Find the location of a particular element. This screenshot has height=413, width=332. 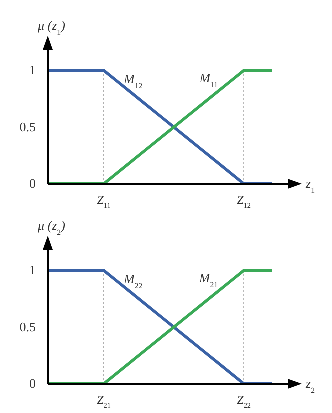

series-label: M$_{22}$ is located at coordinates (133, 281).